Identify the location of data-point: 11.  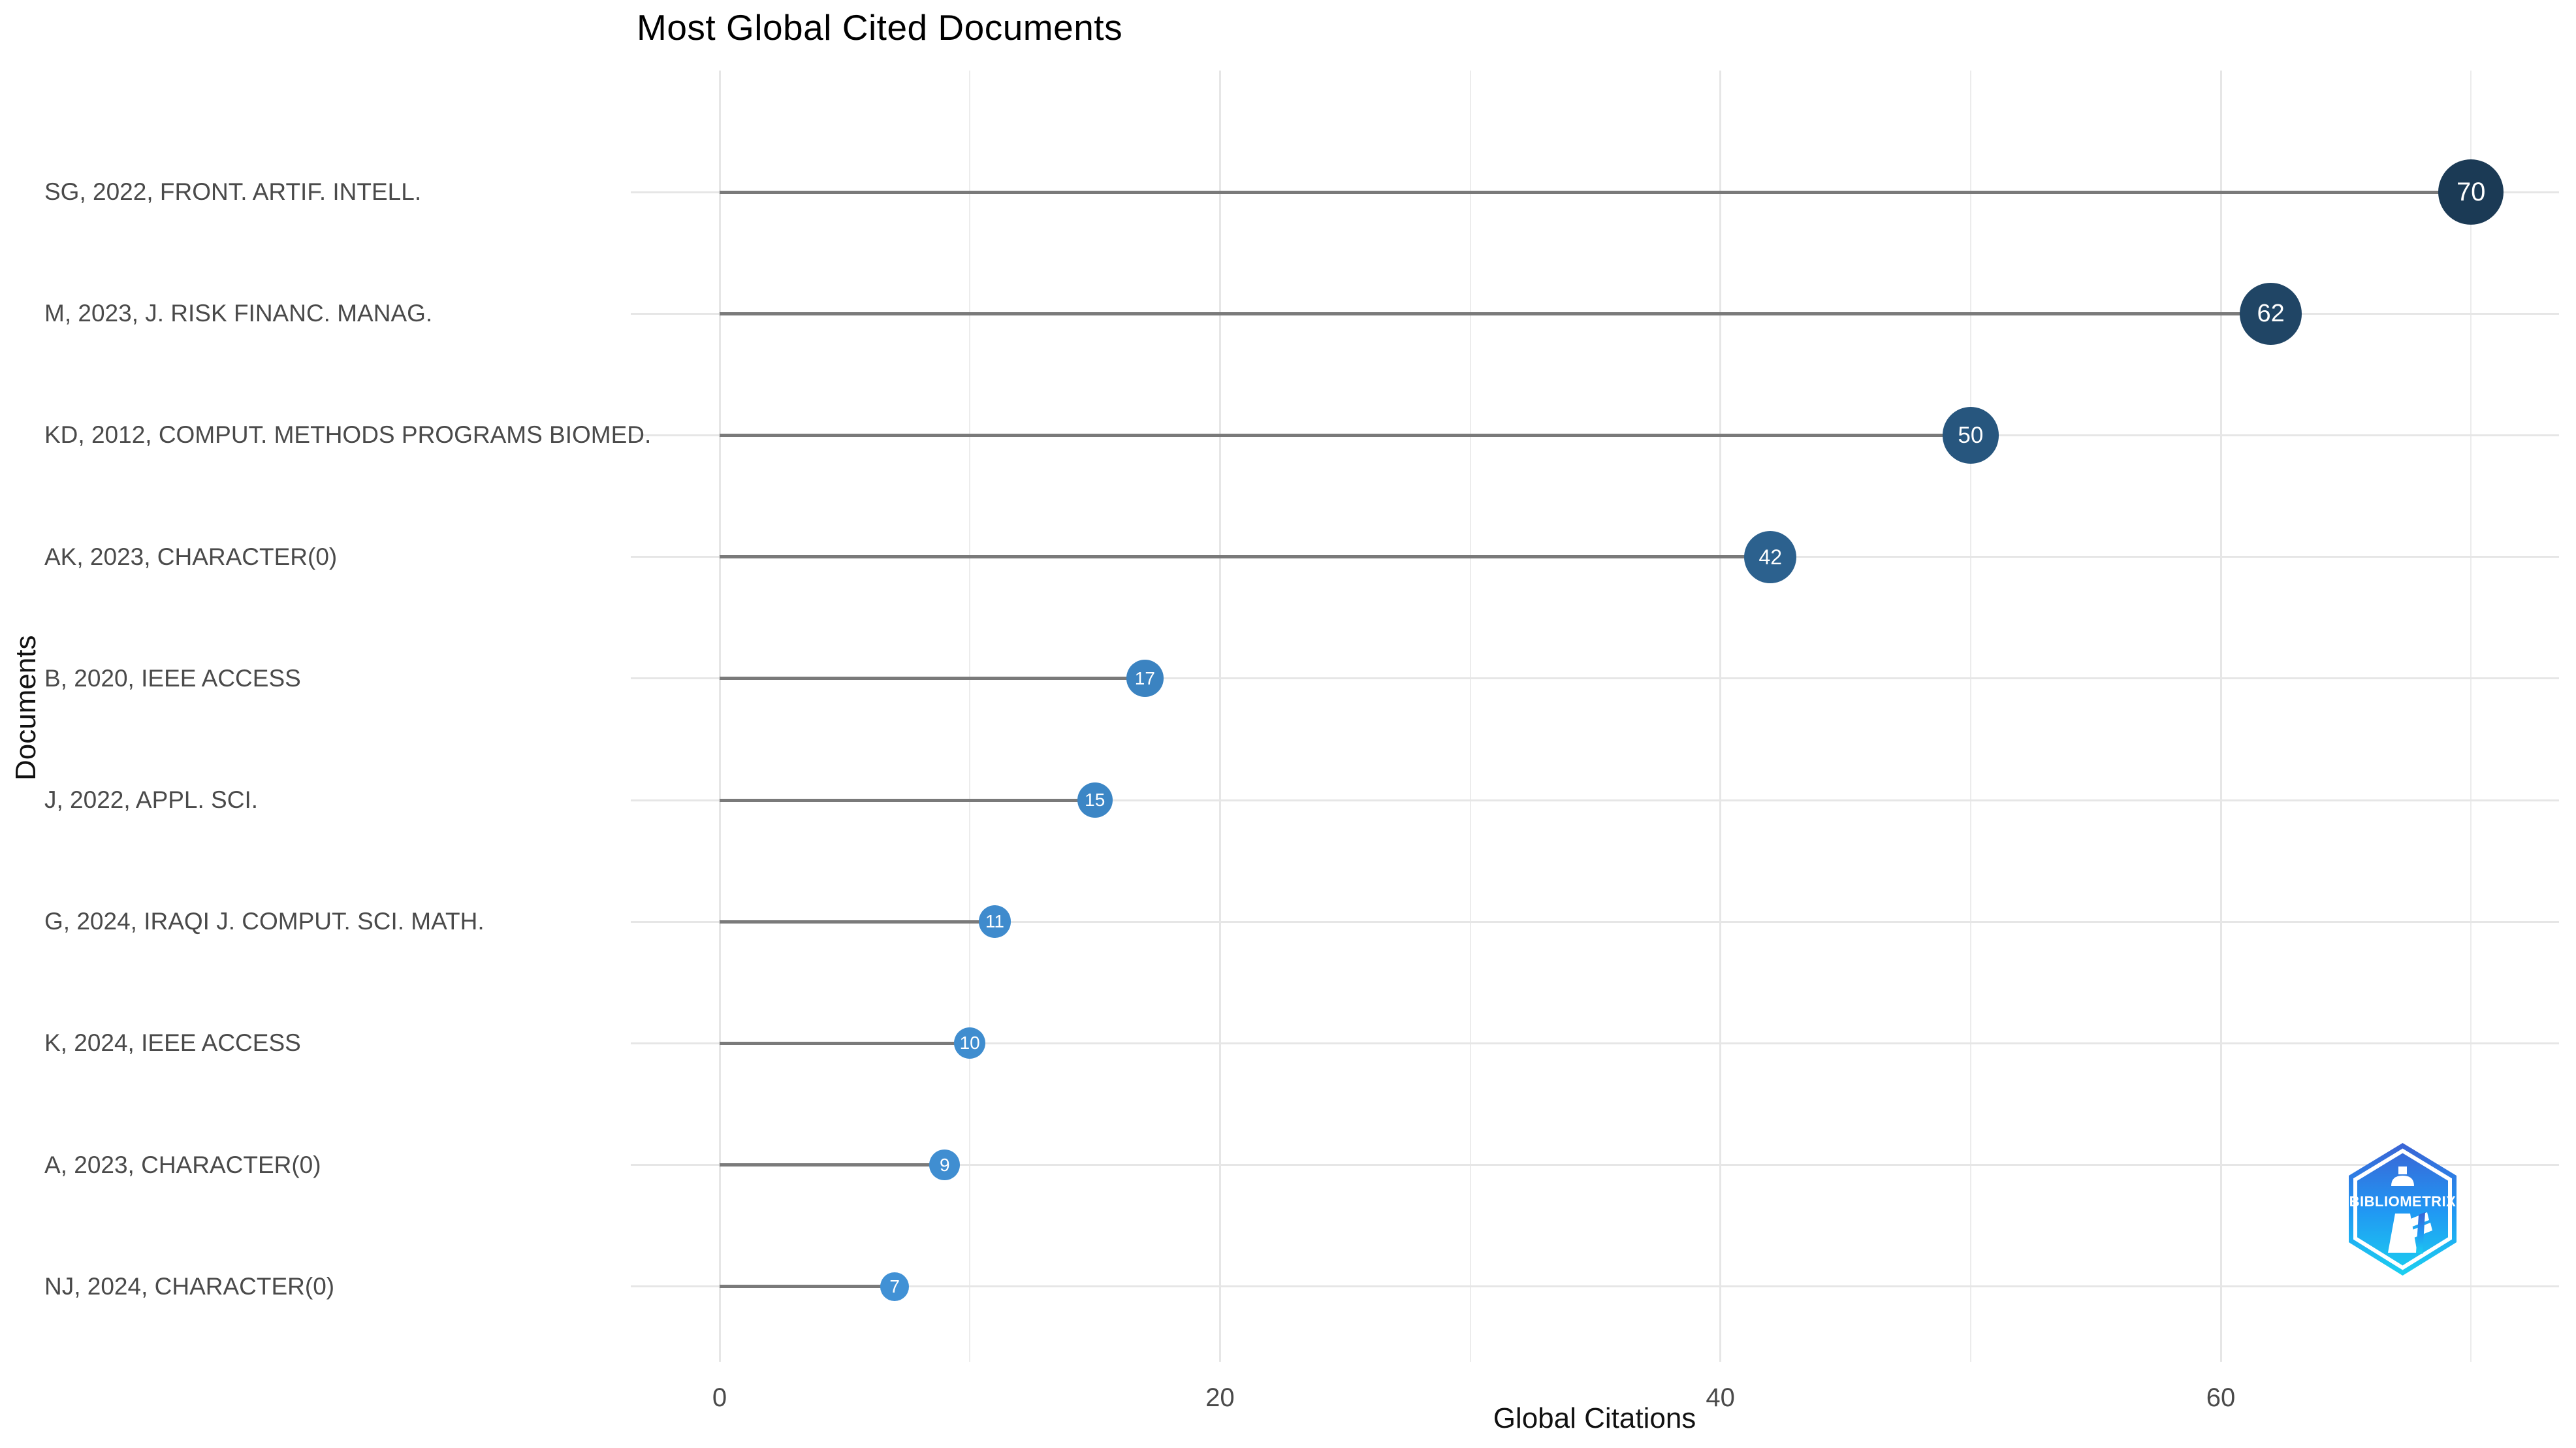
(995, 921).